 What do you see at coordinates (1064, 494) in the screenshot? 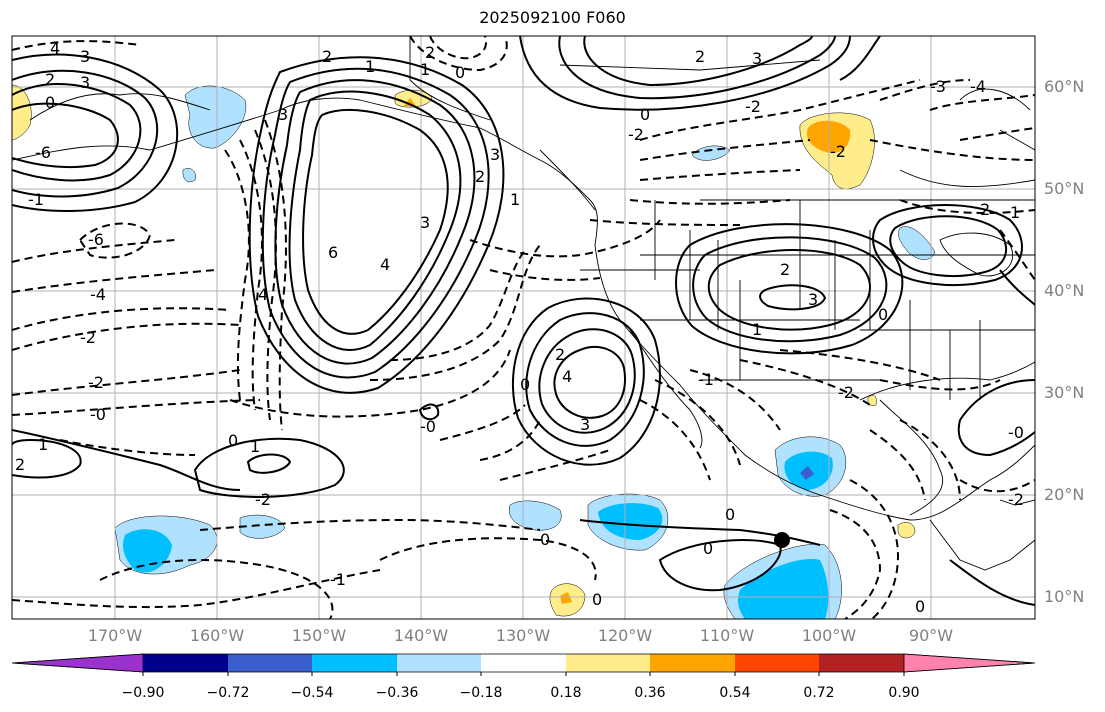
I see `lat-label: 20°N` at bounding box center [1064, 494].